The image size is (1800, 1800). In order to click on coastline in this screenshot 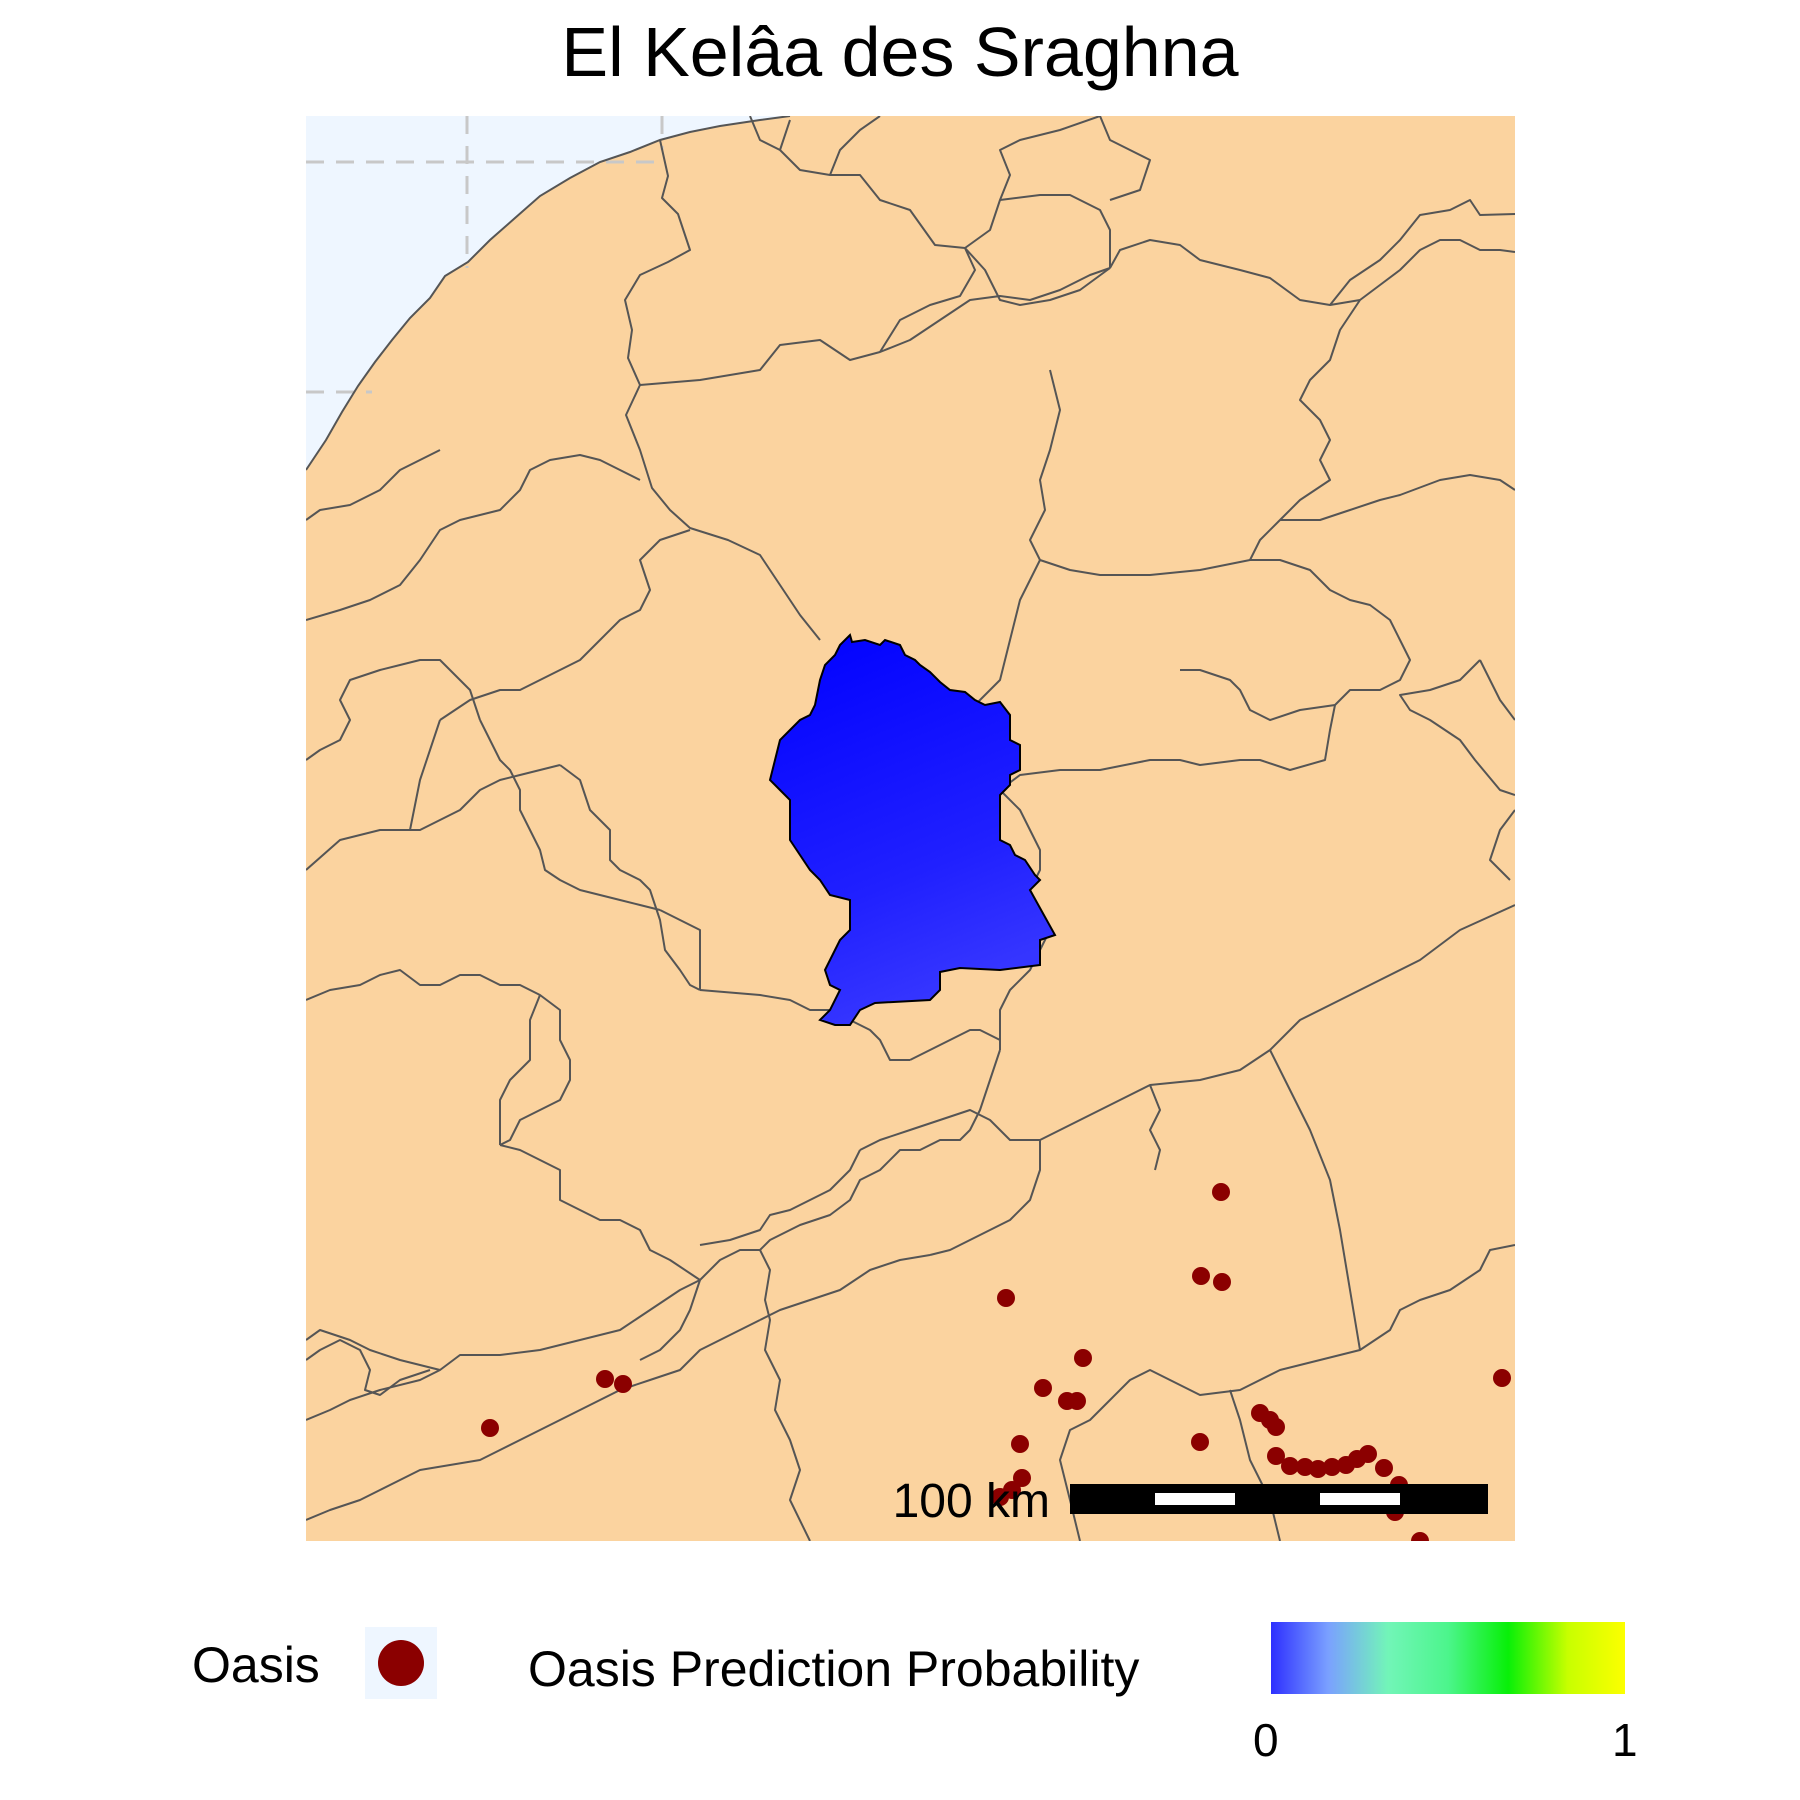, I will do `click(548, 293)`.